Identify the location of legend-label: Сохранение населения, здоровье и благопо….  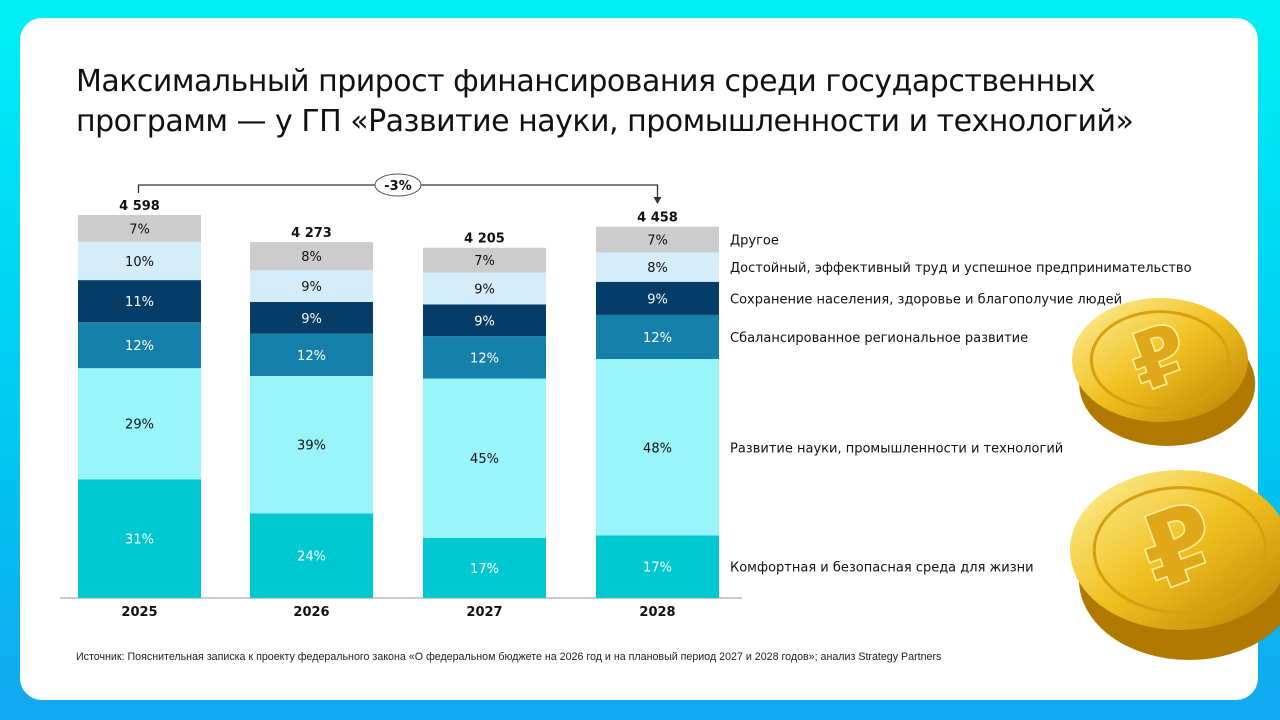
(926, 299).